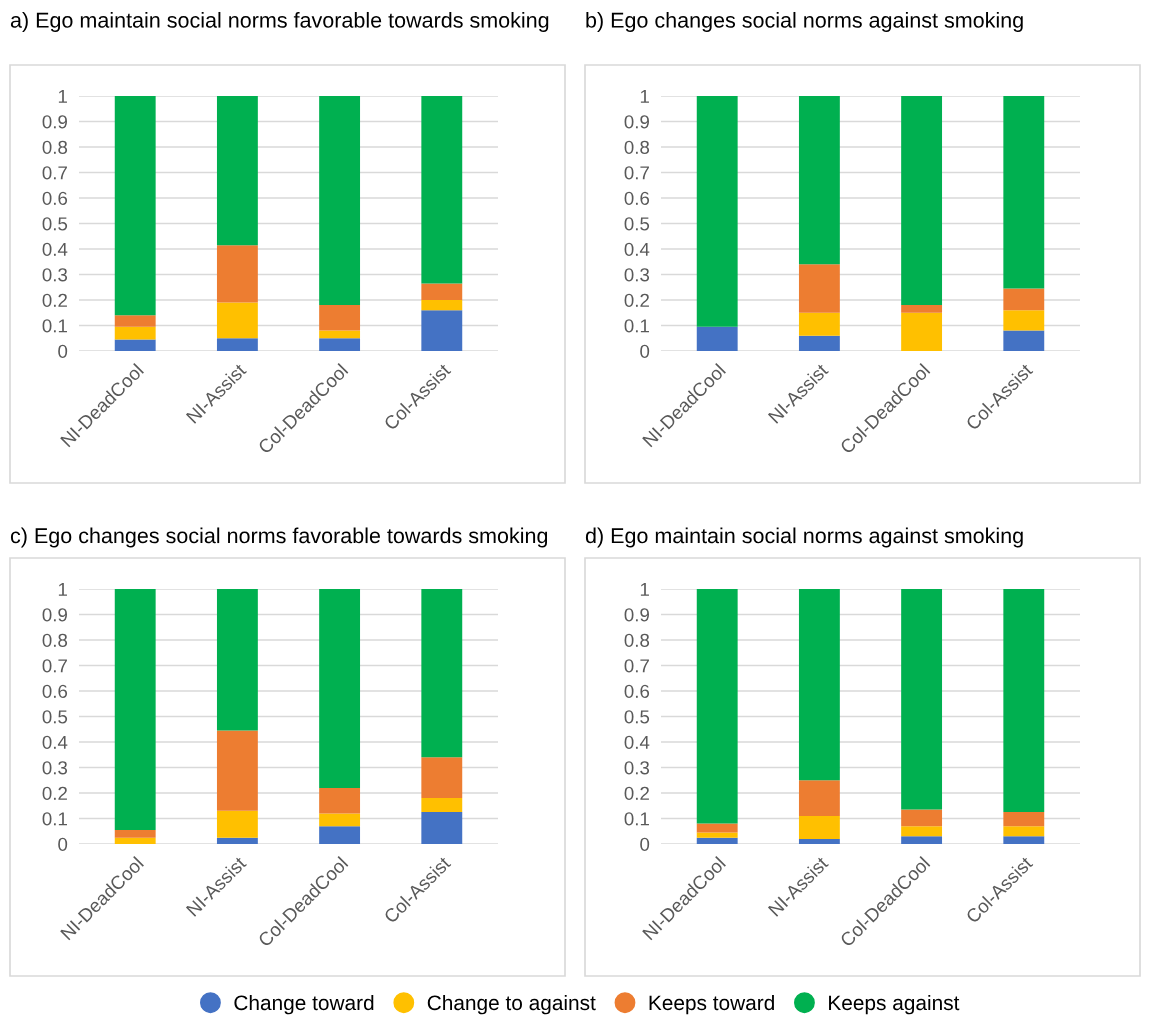 Image resolution: width=1149 pixels, height=1031 pixels. What do you see at coordinates (279, 22) in the screenshot?
I see `chart-title: a) Ego maintain social norms favorable towards smoking` at bounding box center [279, 22].